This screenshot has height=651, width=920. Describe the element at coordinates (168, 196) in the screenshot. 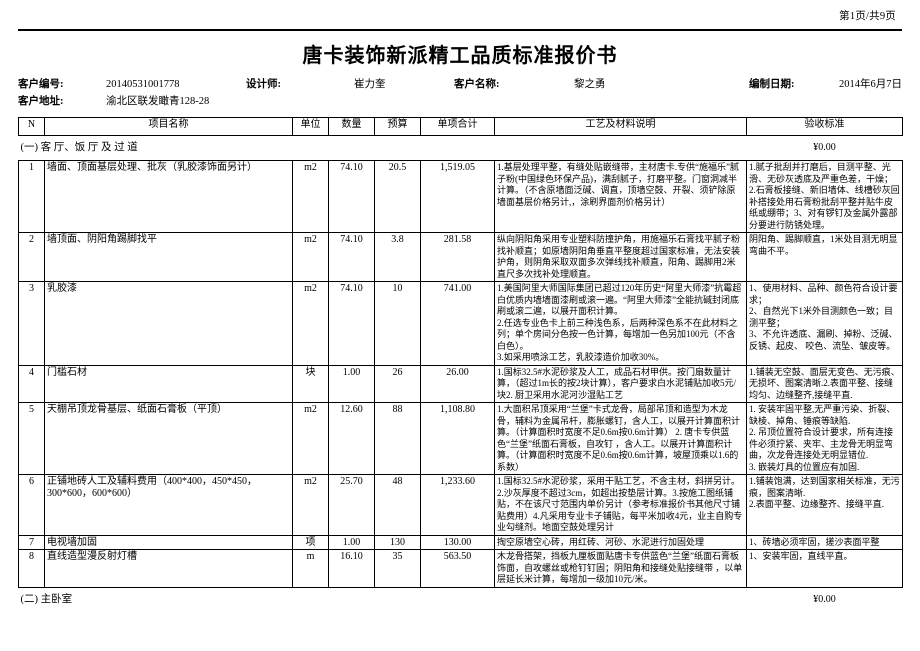

I see `row-item-name: 墙面、顶面基层处理、批灰（乳胶漆饰面另计）` at that location.